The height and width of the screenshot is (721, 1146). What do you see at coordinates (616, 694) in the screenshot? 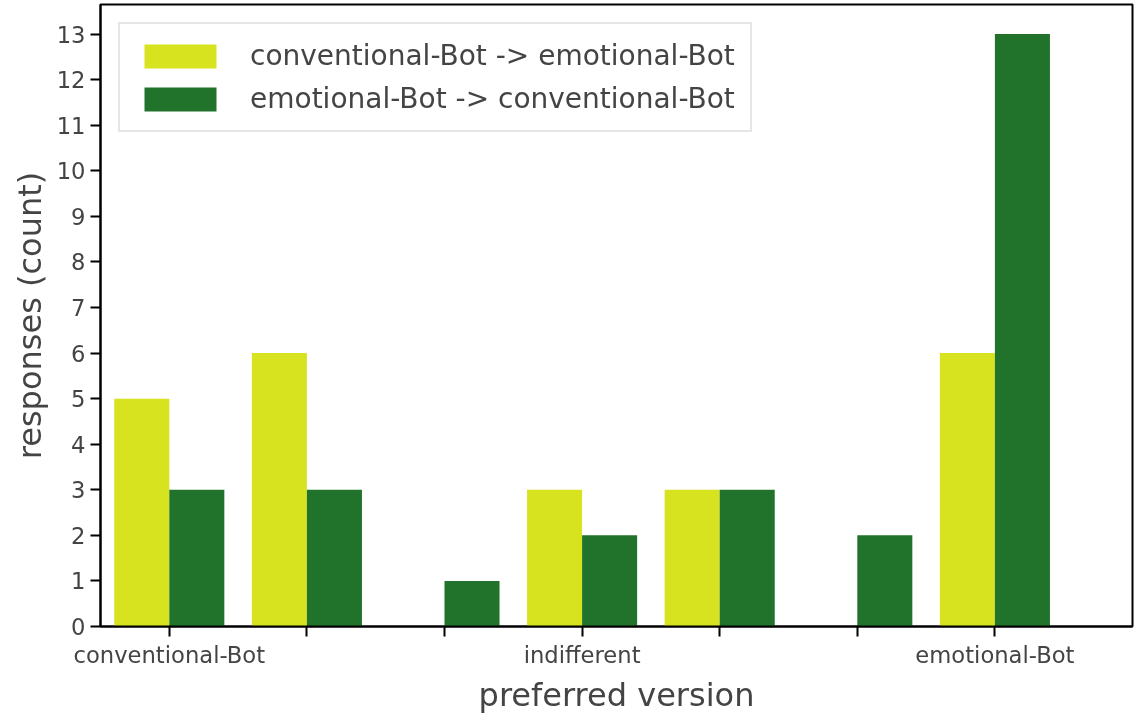
I see `x-axis-title: preferred version` at bounding box center [616, 694].